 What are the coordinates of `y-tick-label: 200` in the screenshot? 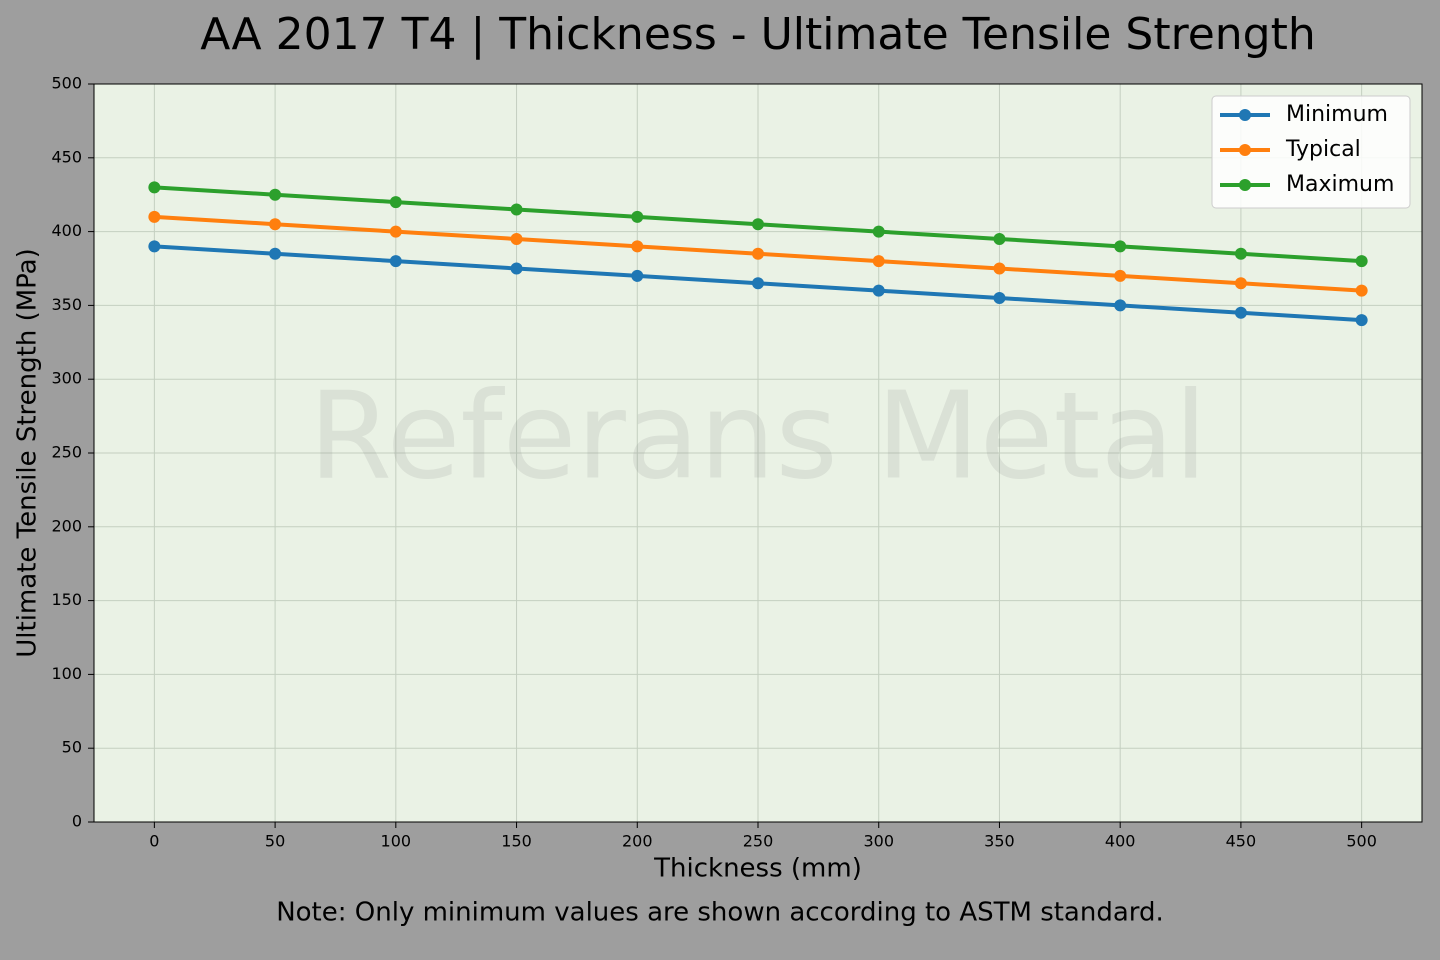 It's located at (66, 525).